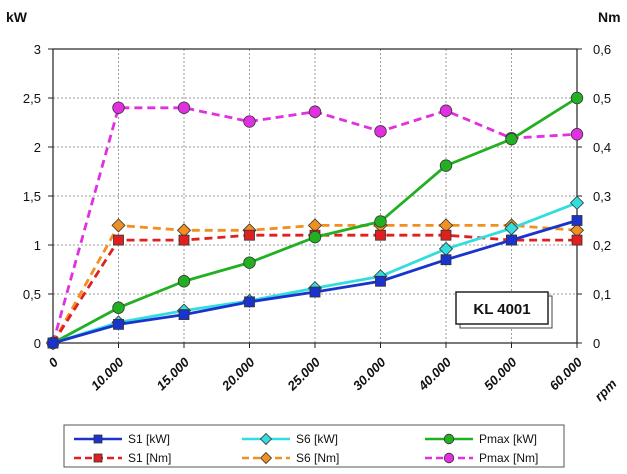 The width and height of the screenshot is (627, 474). I want to click on legend-label: S6 [kW], so click(317, 439).